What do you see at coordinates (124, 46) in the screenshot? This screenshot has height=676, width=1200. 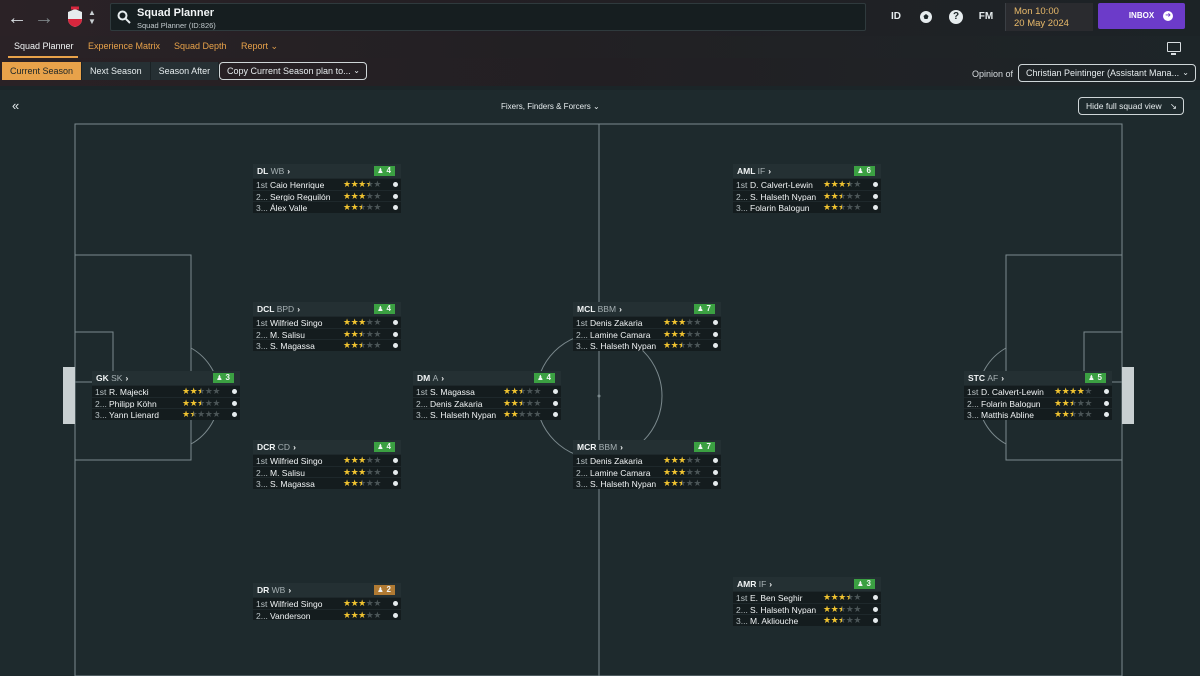 I see `tab-experience-matrix: Experience Matrix` at bounding box center [124, 46].